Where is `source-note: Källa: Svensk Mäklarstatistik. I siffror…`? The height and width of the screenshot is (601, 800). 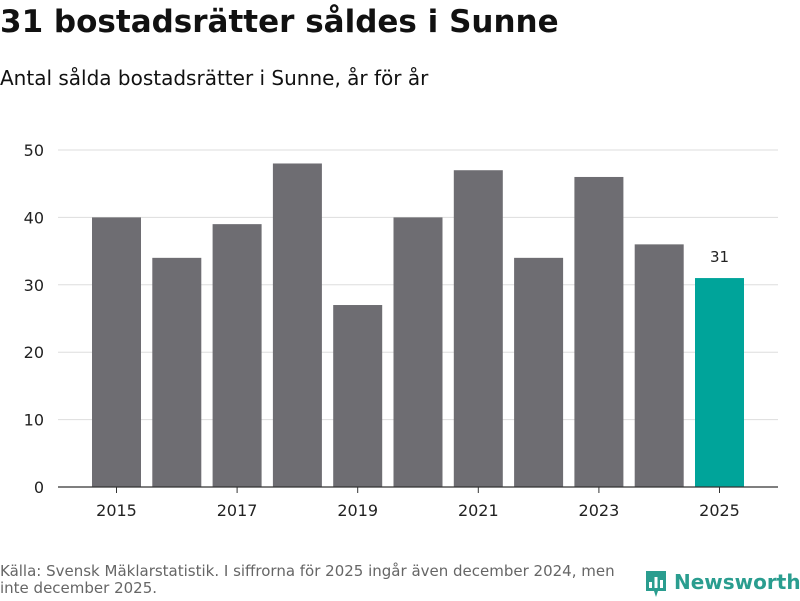
source-note: Källa: Svensk Mäklarstatistik. I siffror… is located at coordinates (307, 579).